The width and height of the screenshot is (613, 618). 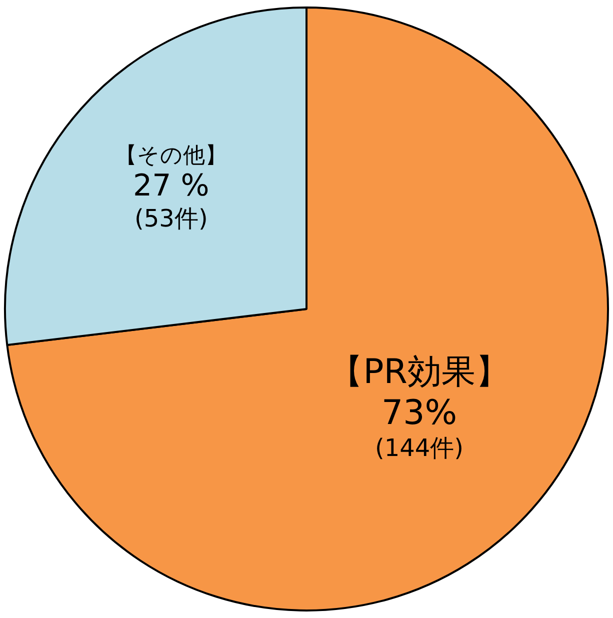 I want to click on data-label: 27 % (53件), so click(x=171, y=200).